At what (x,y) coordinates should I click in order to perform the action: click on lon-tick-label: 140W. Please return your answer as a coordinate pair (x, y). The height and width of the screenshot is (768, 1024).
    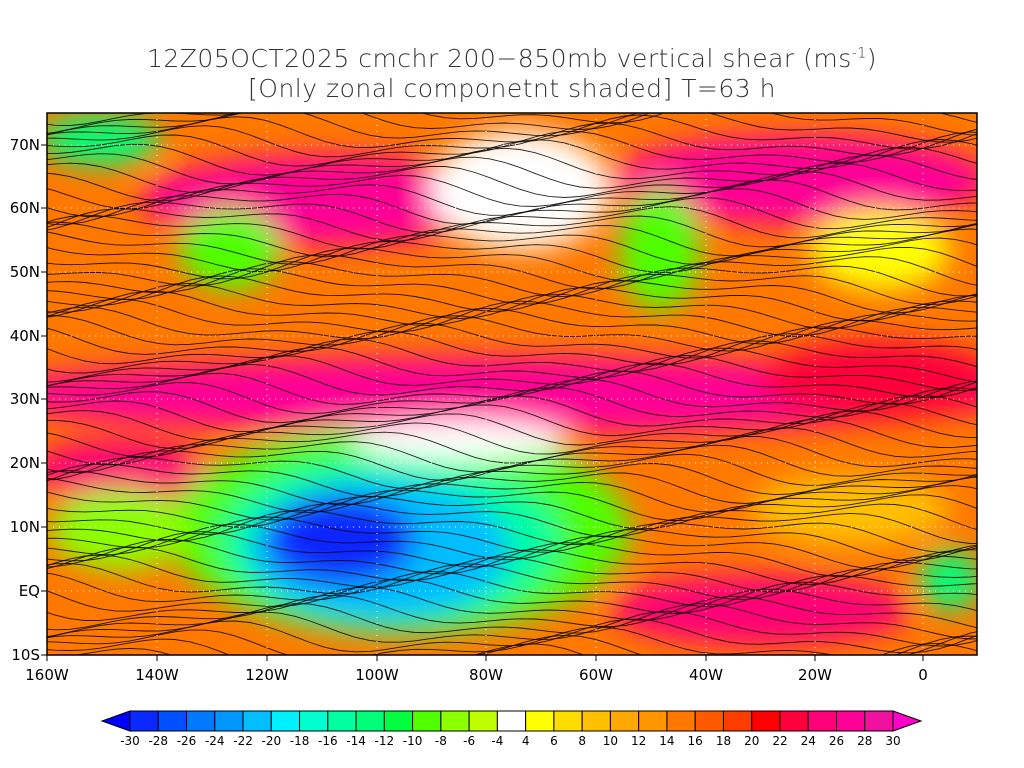
    Looking at the image, I should click on (157, 675).